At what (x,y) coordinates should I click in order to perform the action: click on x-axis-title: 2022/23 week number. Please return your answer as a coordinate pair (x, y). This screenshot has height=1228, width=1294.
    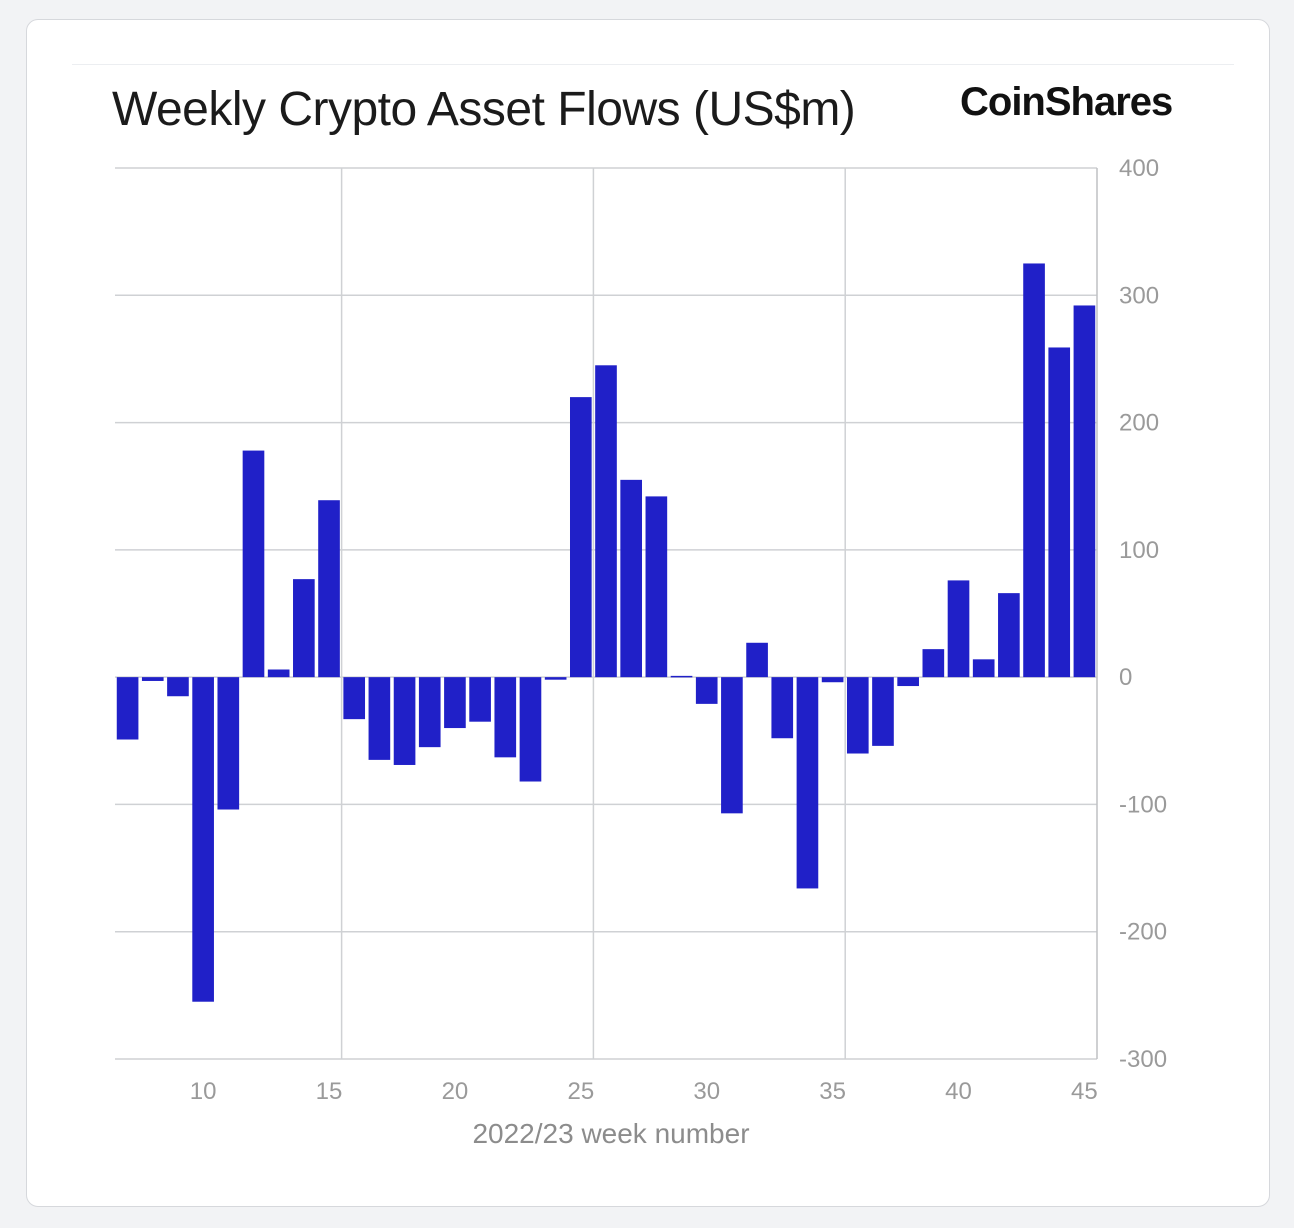
    Looking at the image, I should click on (610, 1133).